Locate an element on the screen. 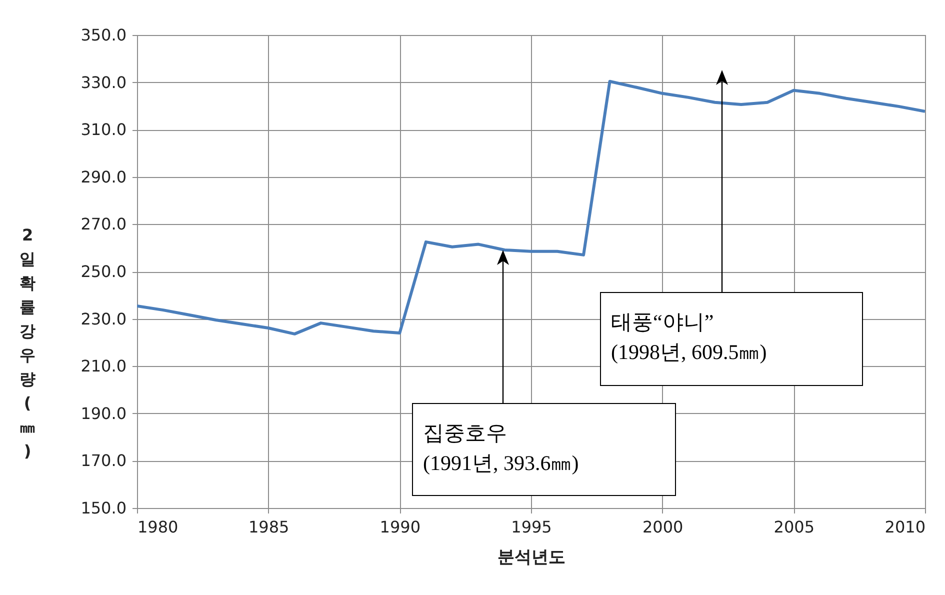  y-tick-label: 150.0 is located at coordinates (103, 508).